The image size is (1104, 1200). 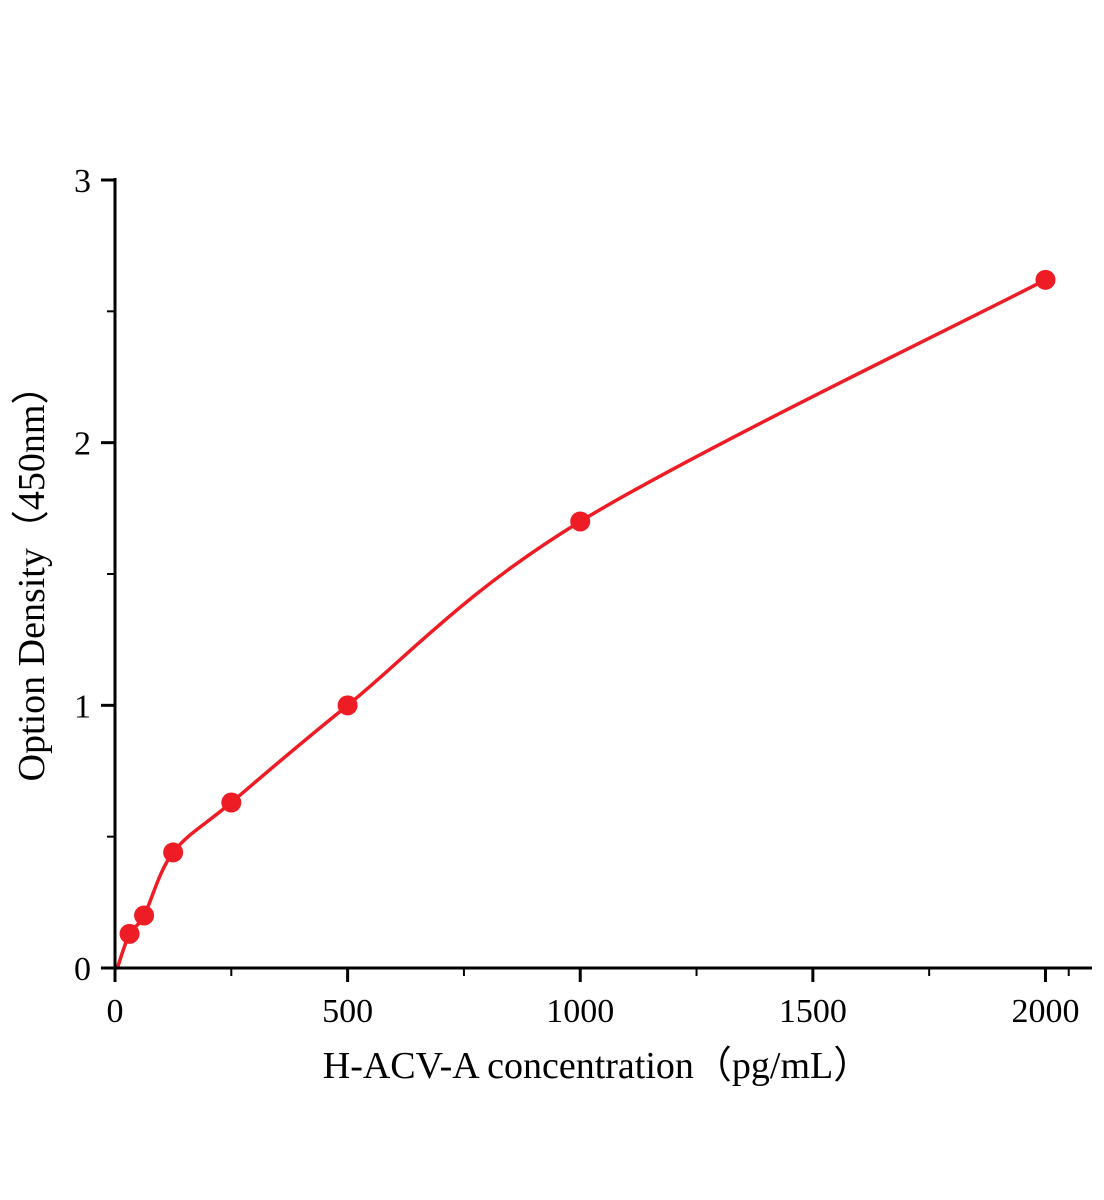 I want to click on y-tick-label: 3, so click(x=82, y=181).